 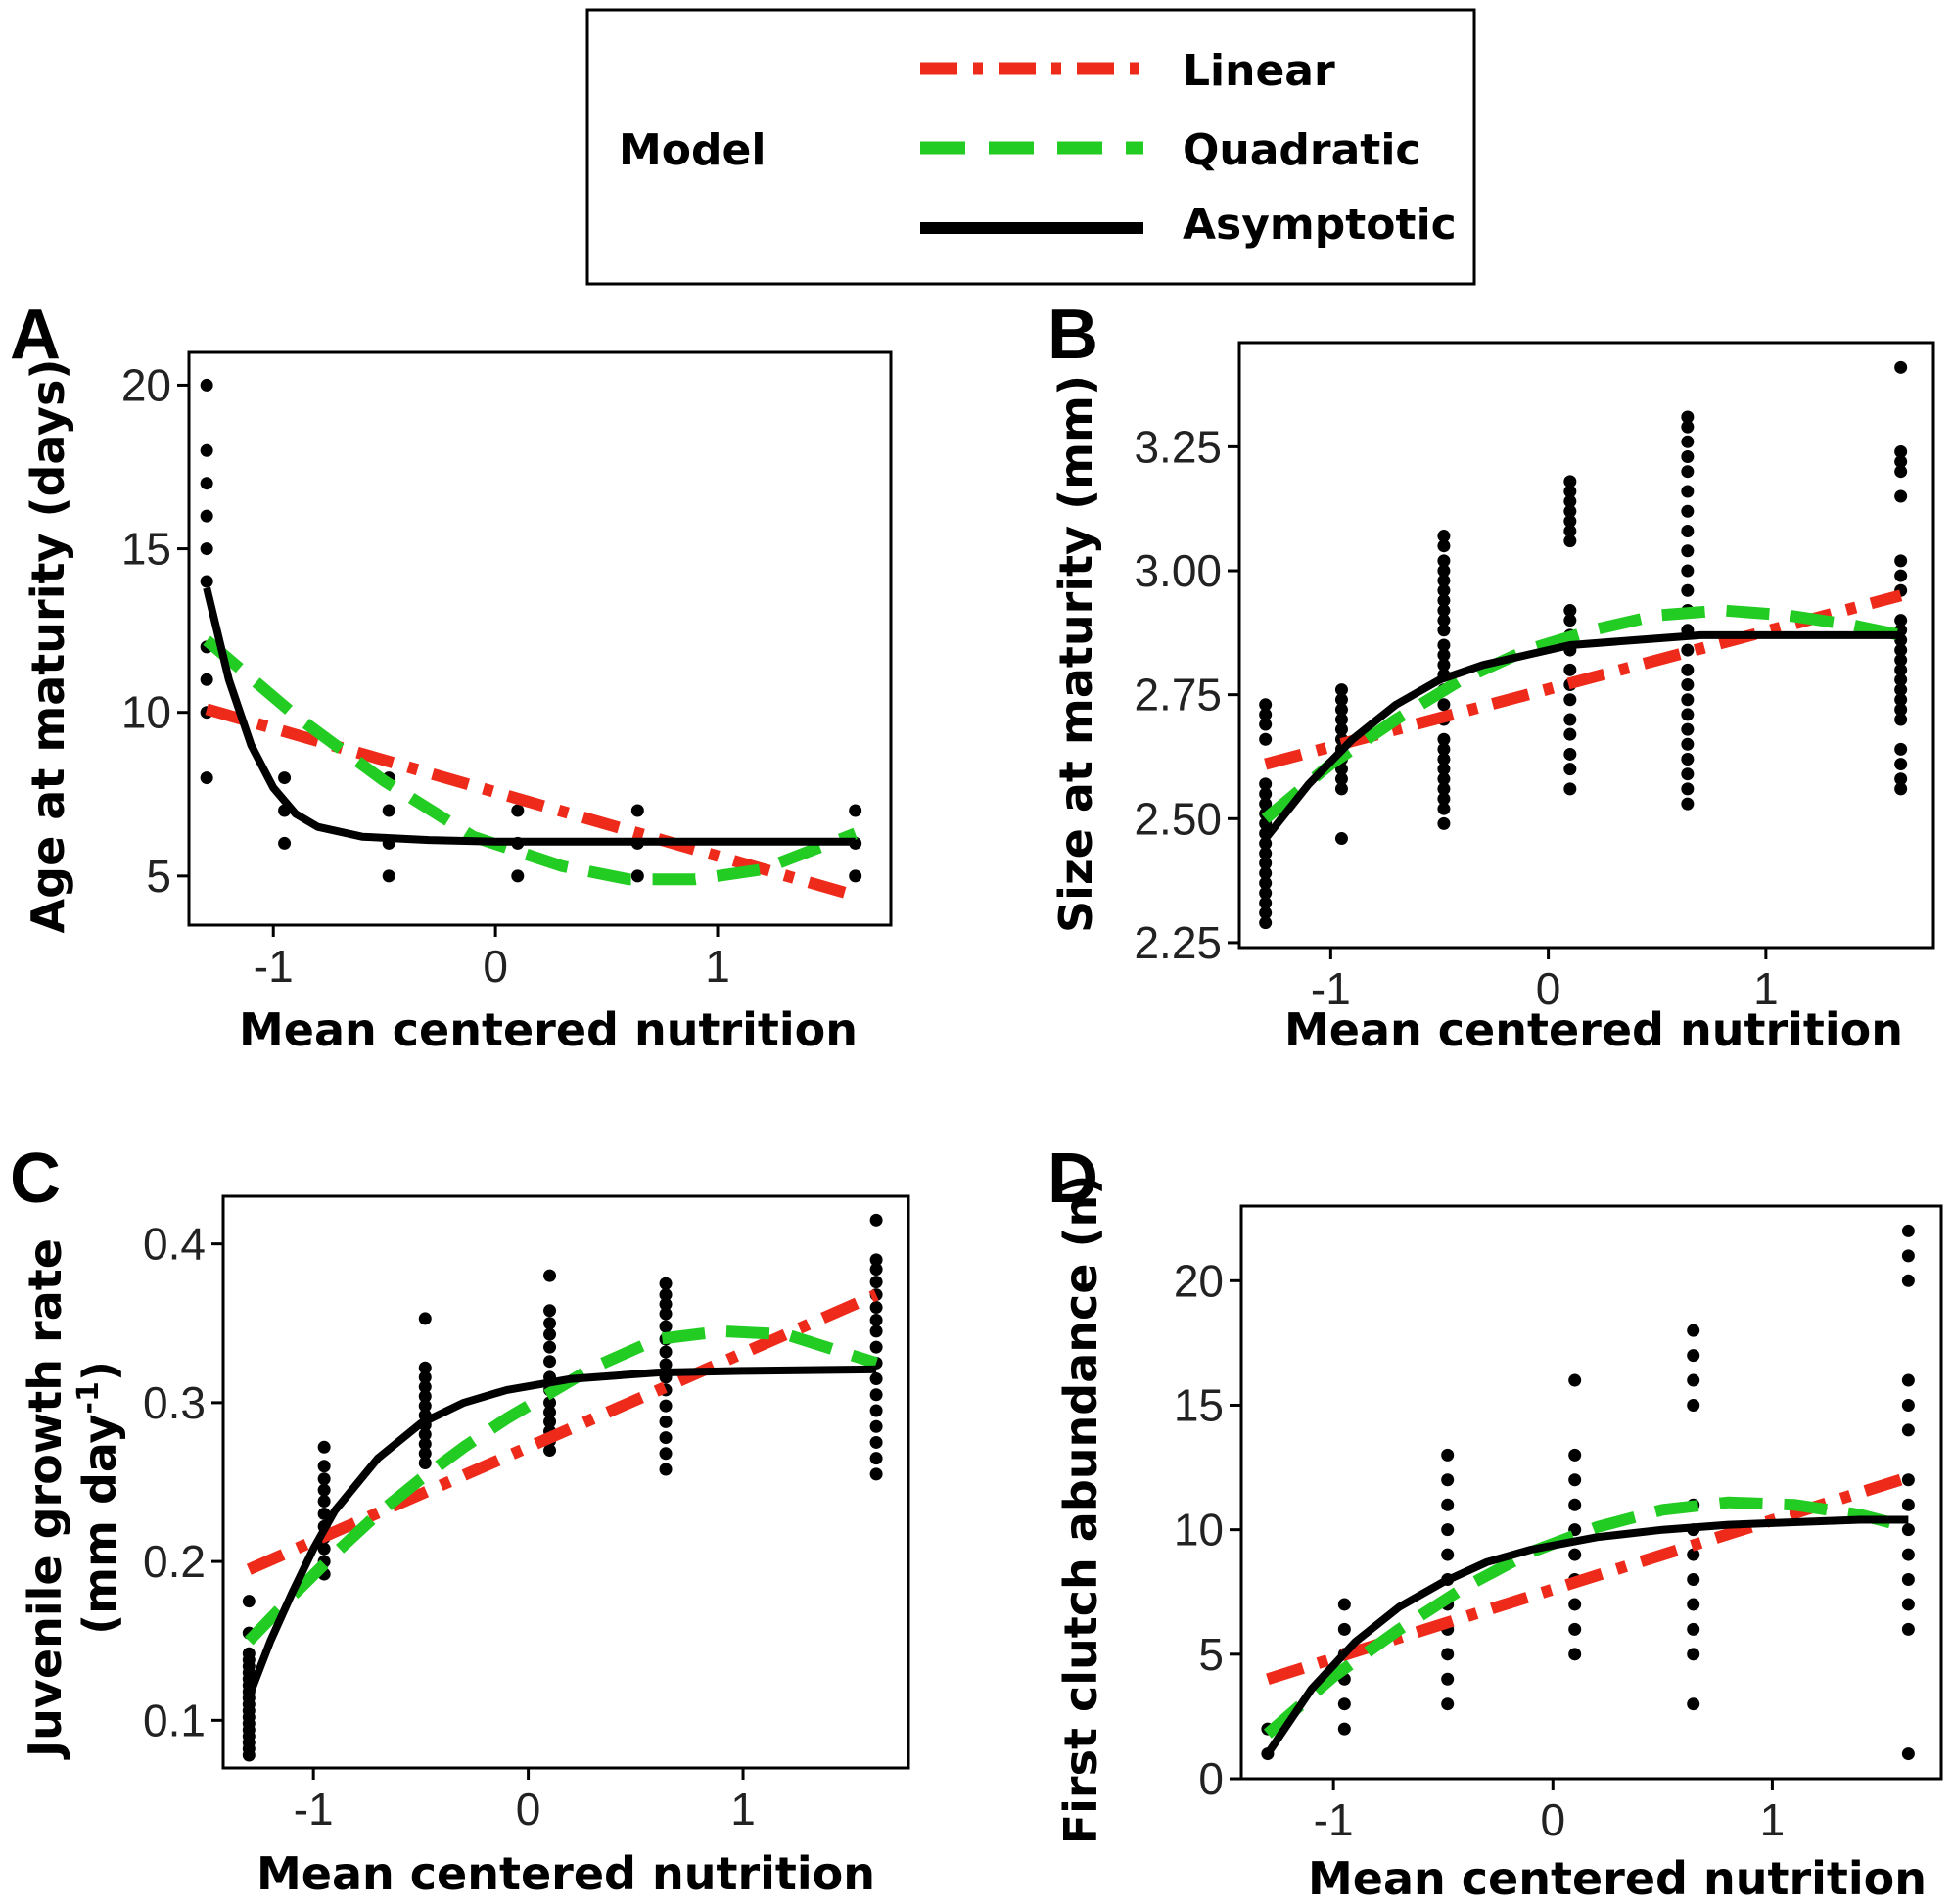 I want to click on panel-b-fit-asymptotic, so click(x=1581, y=736).